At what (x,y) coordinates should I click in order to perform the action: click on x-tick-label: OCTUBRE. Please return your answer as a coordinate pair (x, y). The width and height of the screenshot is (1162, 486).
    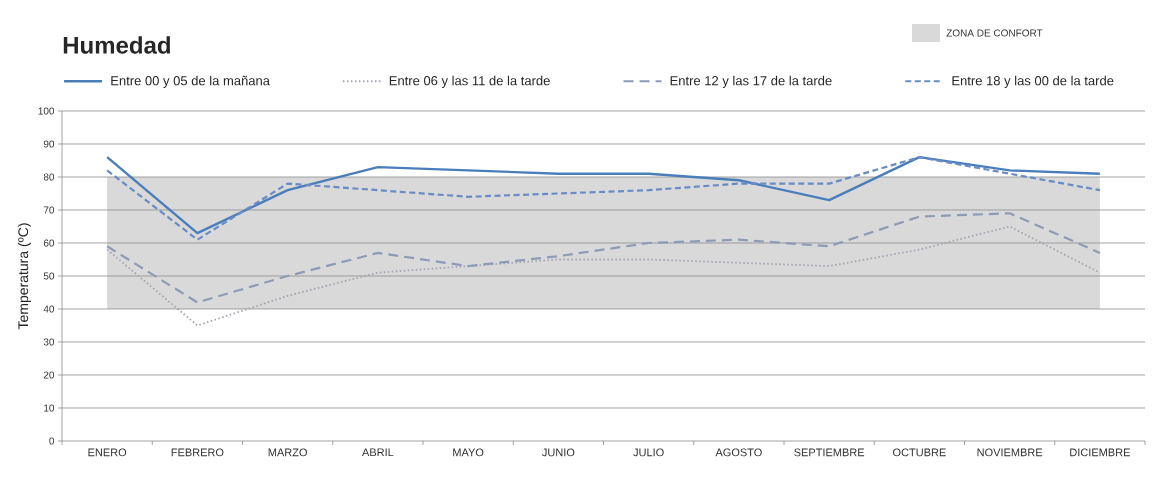
    Looking at the image, I should click on (919, 452).